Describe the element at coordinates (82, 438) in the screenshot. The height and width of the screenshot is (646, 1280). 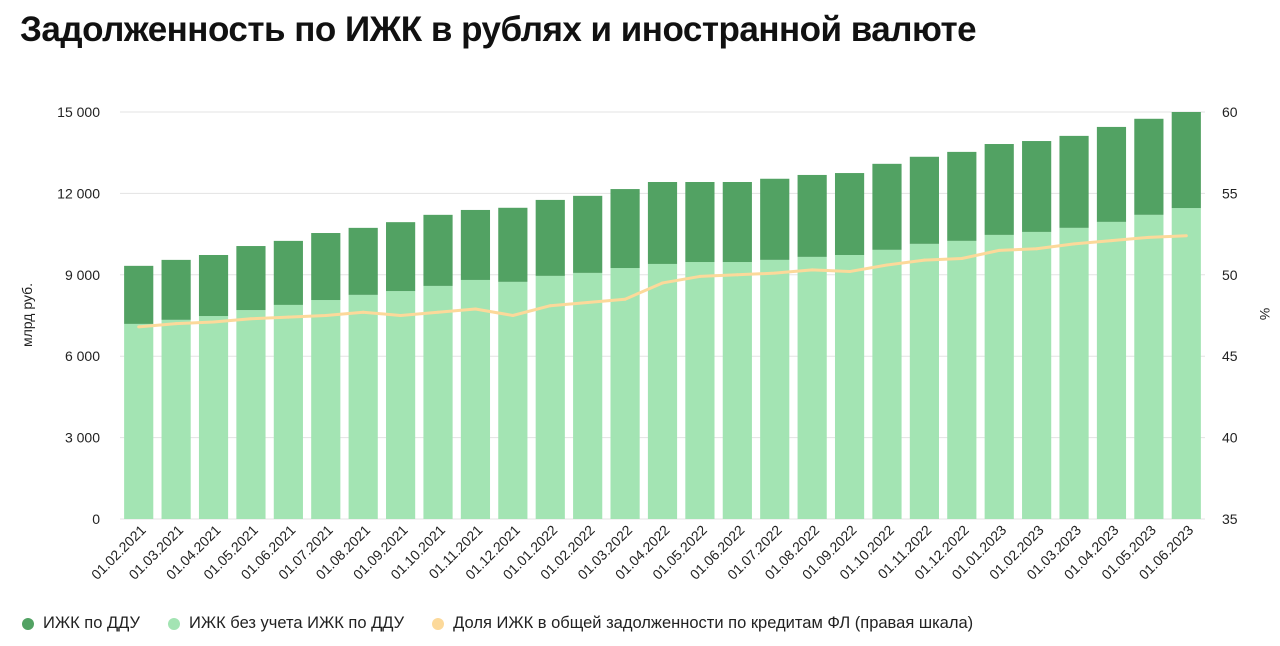
I see `y-tick-label: 3 000` at that location.